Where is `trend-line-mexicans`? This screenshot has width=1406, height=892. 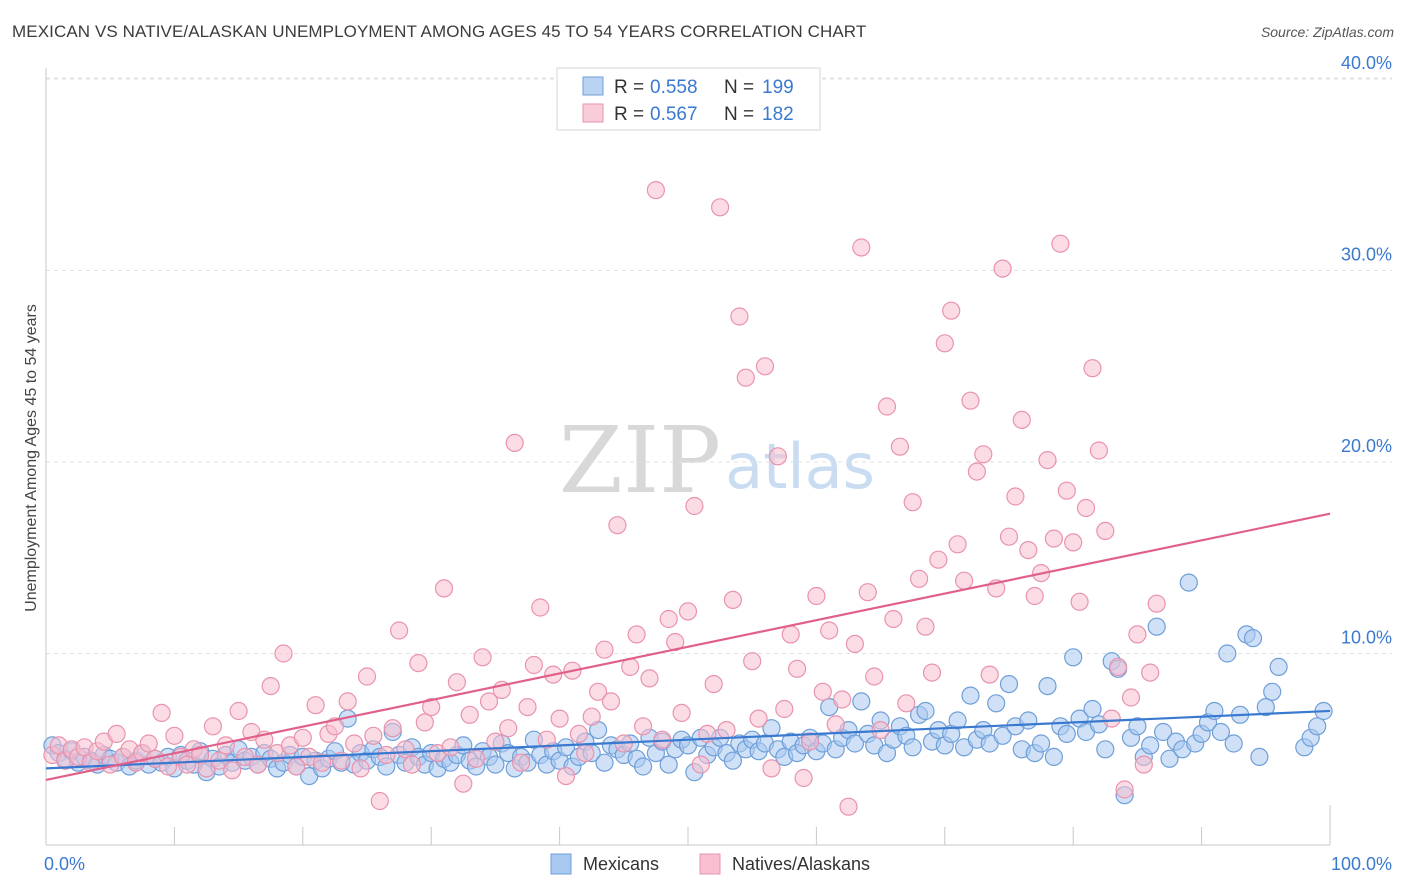 trend-line-mexicans is located at coordinates (688, 739).